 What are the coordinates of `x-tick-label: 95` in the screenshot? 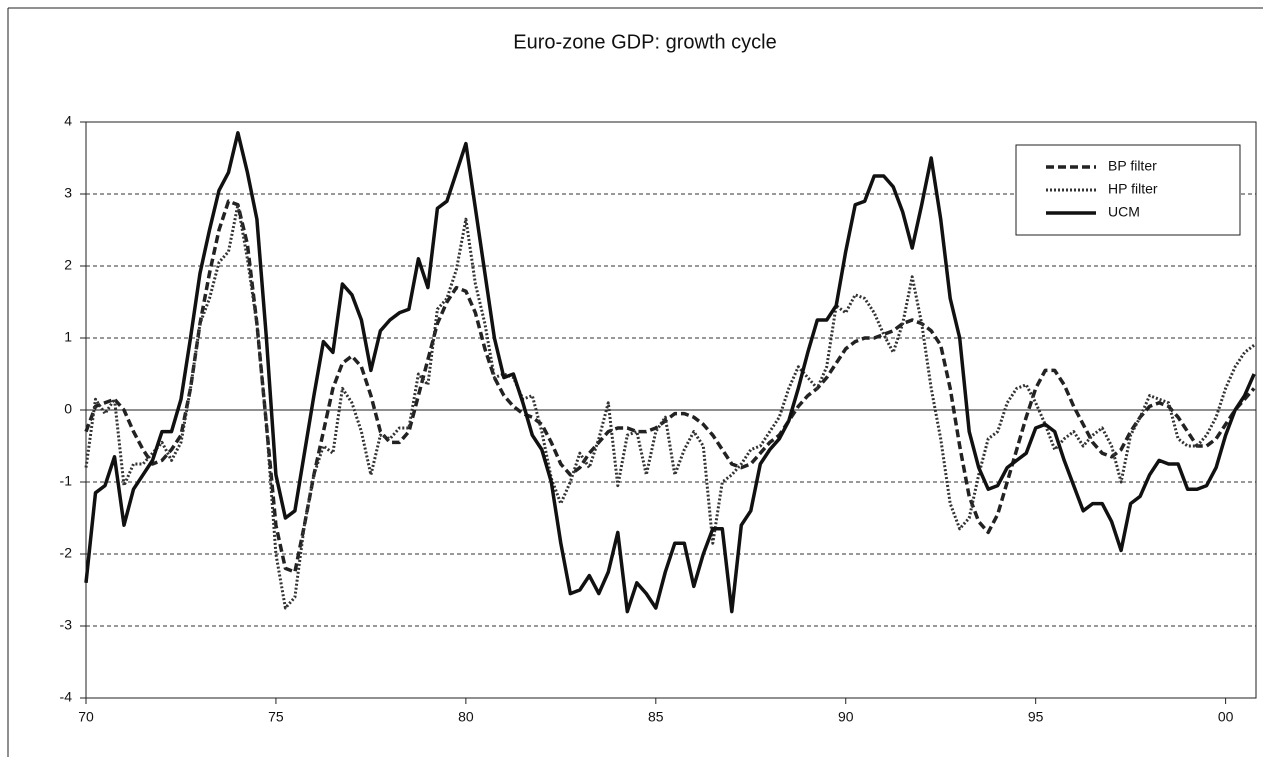 It's located at (1036, 717).